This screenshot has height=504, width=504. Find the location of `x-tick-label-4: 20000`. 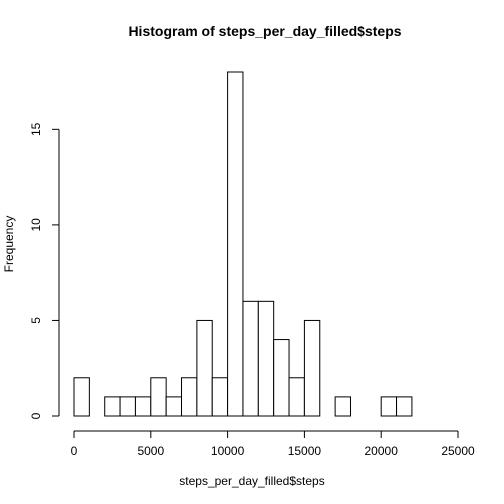

x-tick-label-4: 20000 is located at coordinates (382, 451).